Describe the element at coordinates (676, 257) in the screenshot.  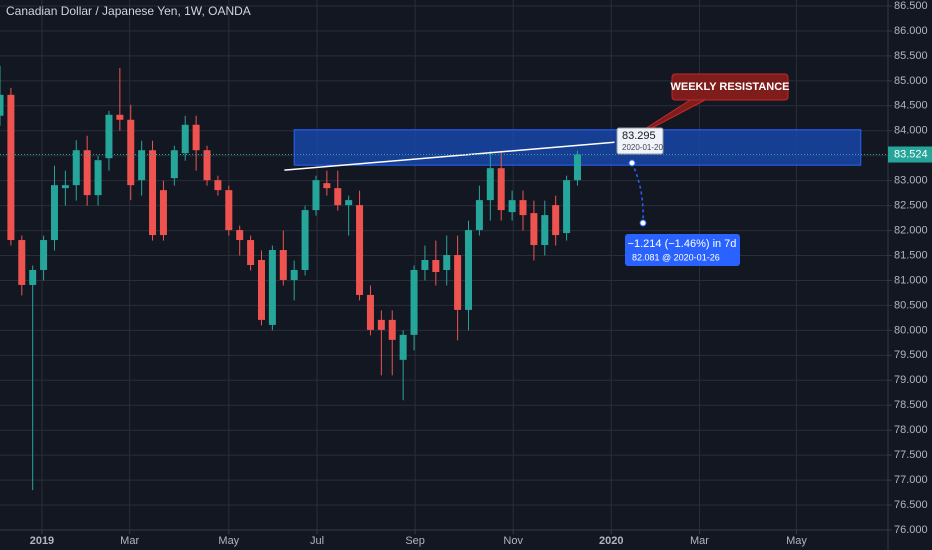
I see `projection-target: 82.081 @ 2020-01-26` at that location.